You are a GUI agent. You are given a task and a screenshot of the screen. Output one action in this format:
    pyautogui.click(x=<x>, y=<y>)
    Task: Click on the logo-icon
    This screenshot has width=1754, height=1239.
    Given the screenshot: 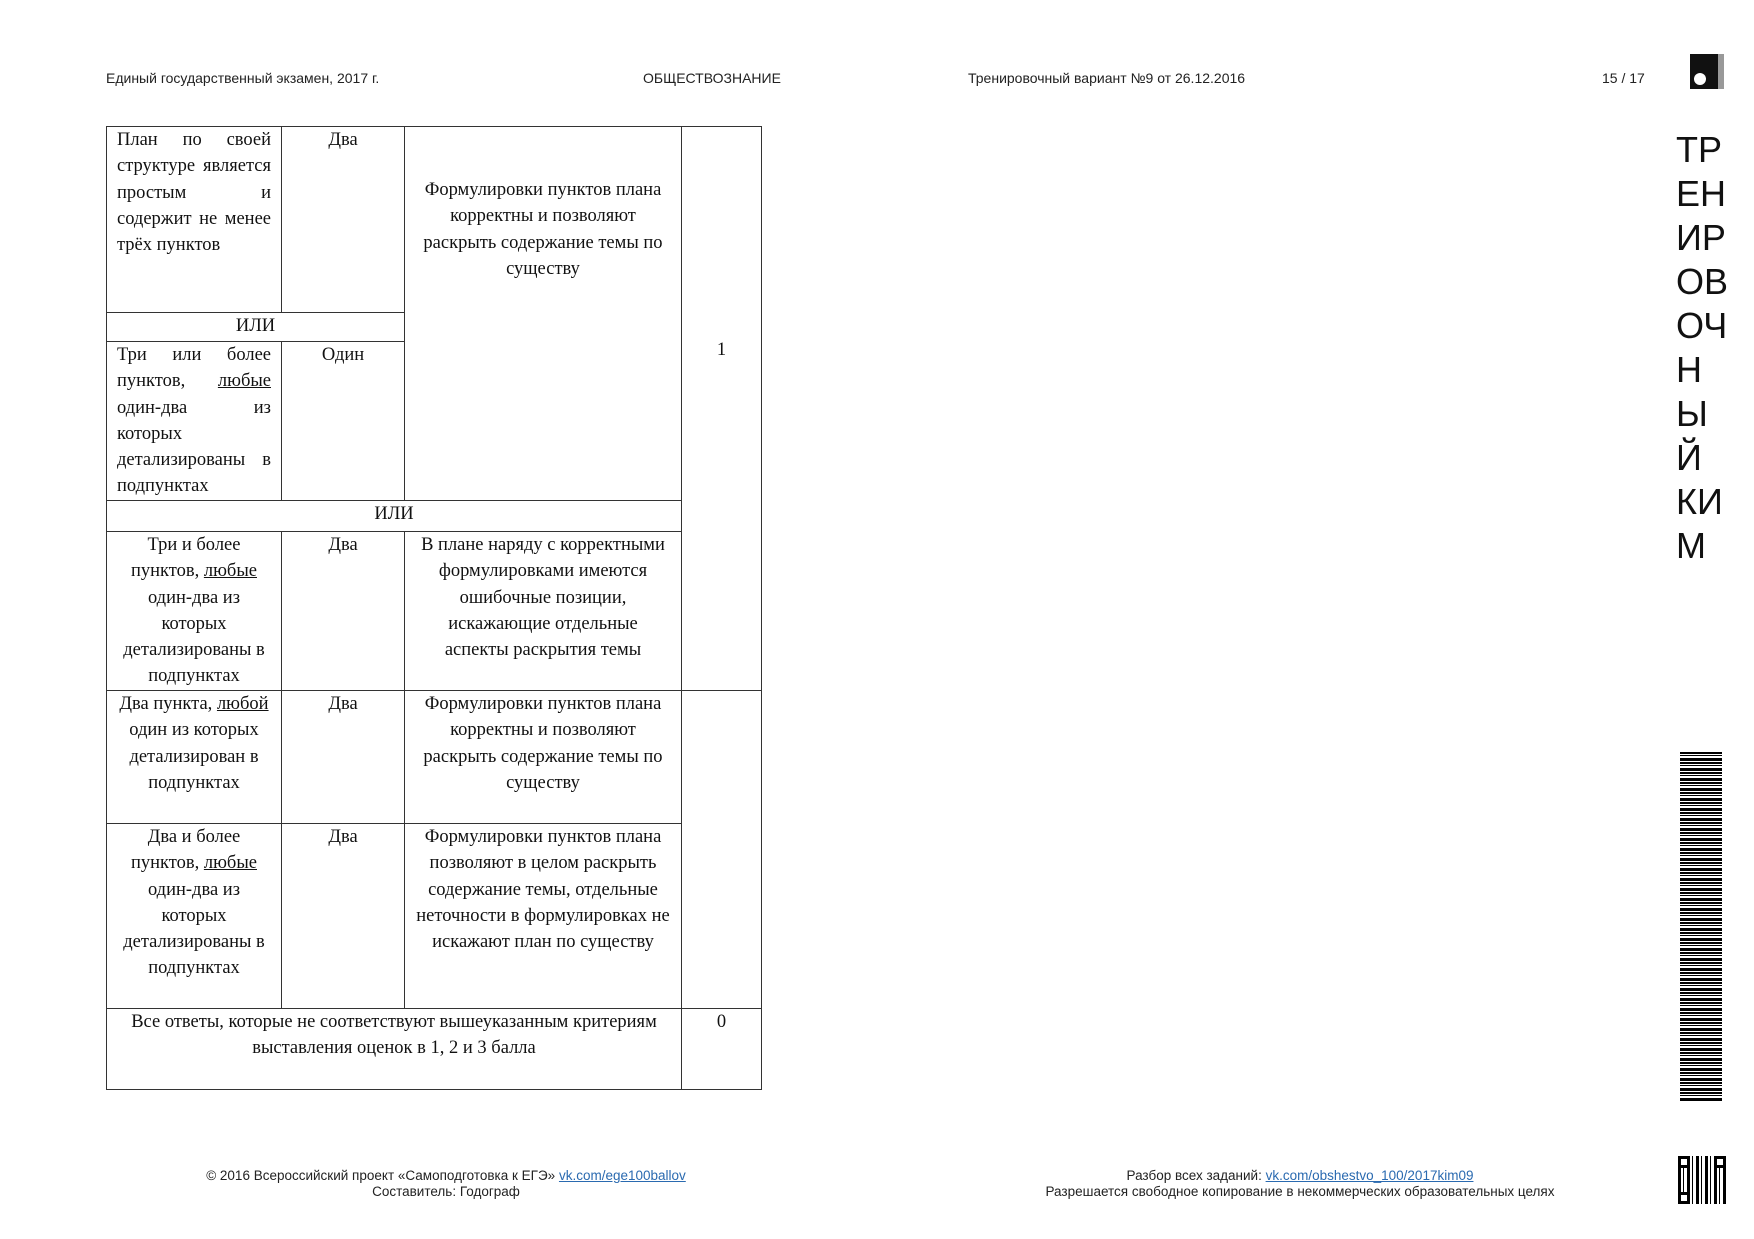 What is the action you would take?
    pyautogui.click(x=1707, y=71)
    